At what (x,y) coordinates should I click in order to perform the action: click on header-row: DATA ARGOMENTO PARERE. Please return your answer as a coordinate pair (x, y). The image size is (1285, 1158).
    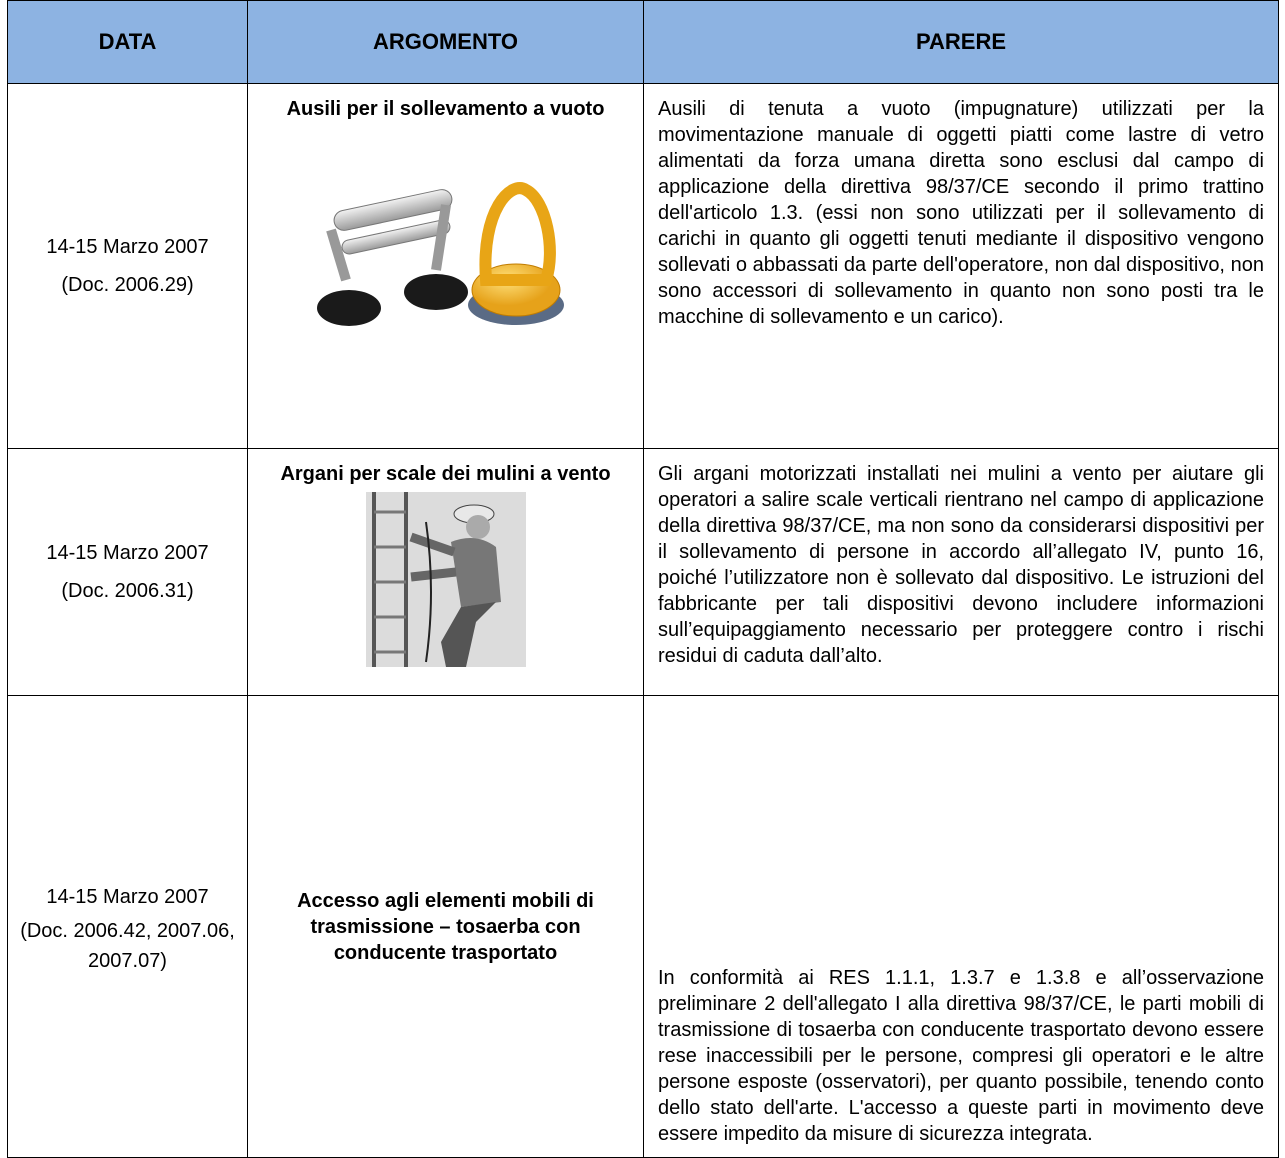
    Looking at the image, I should click on (643, 42).